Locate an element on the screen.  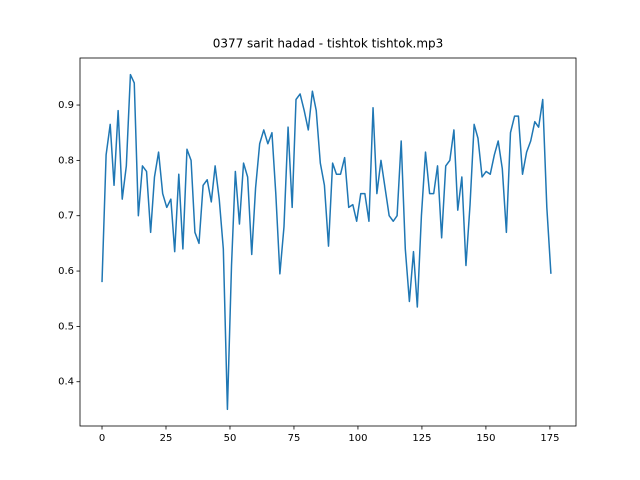
x-tick-label: 25 is located at coordinates (166, 438).